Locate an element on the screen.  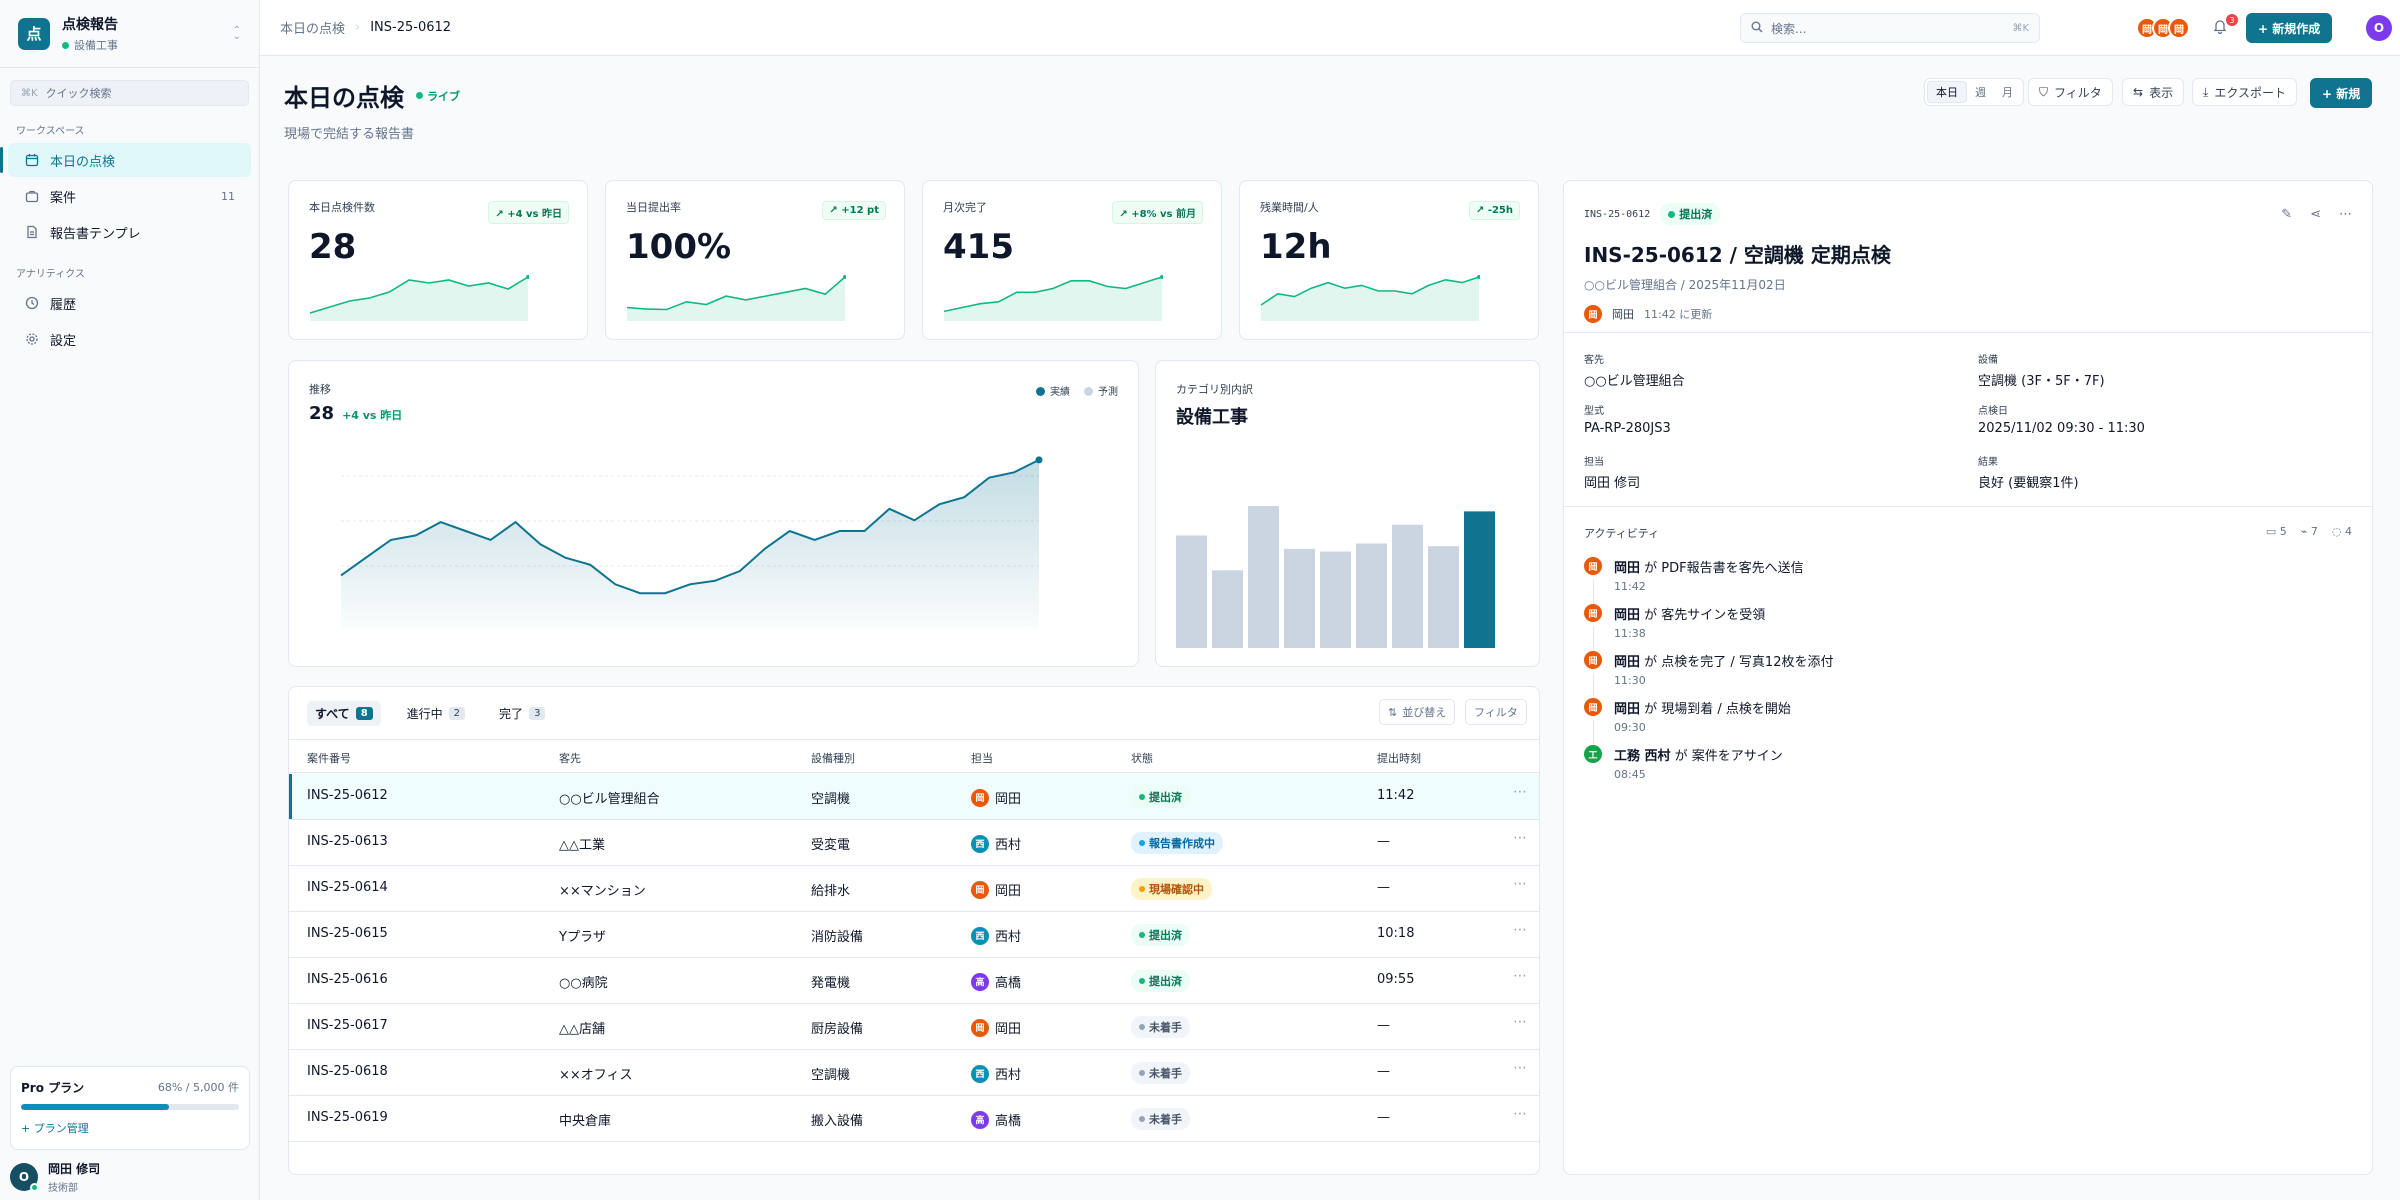
activity-label: アクティビティ is located at coordinates (1622, 533).